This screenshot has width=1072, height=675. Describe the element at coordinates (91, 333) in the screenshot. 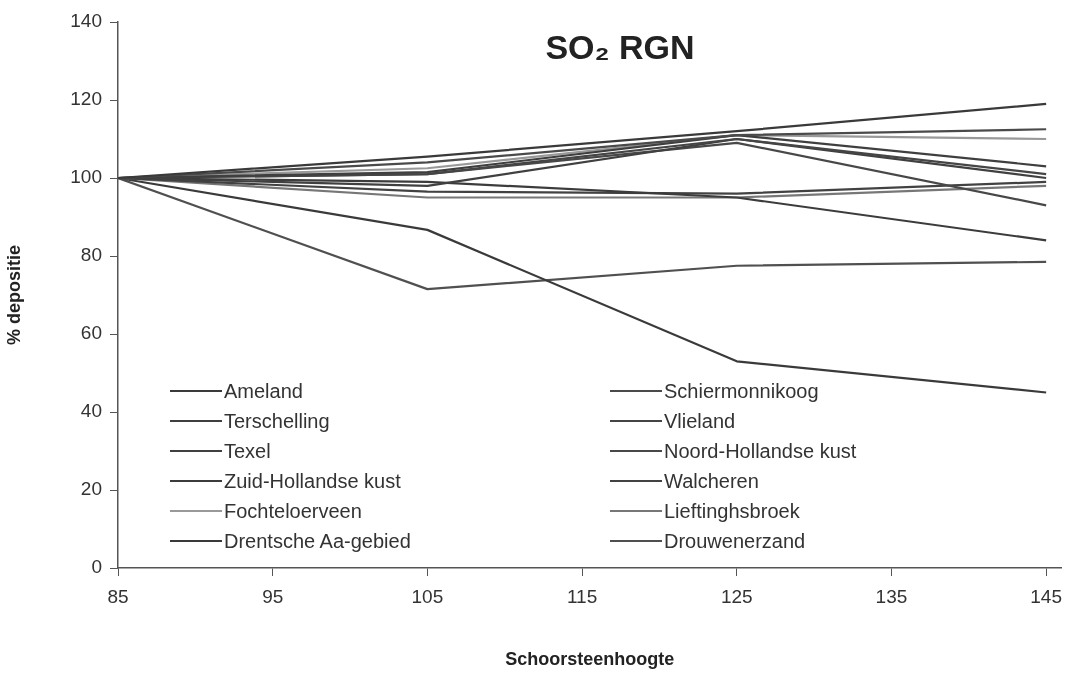

I see `y-tick-label: 60` at that location.